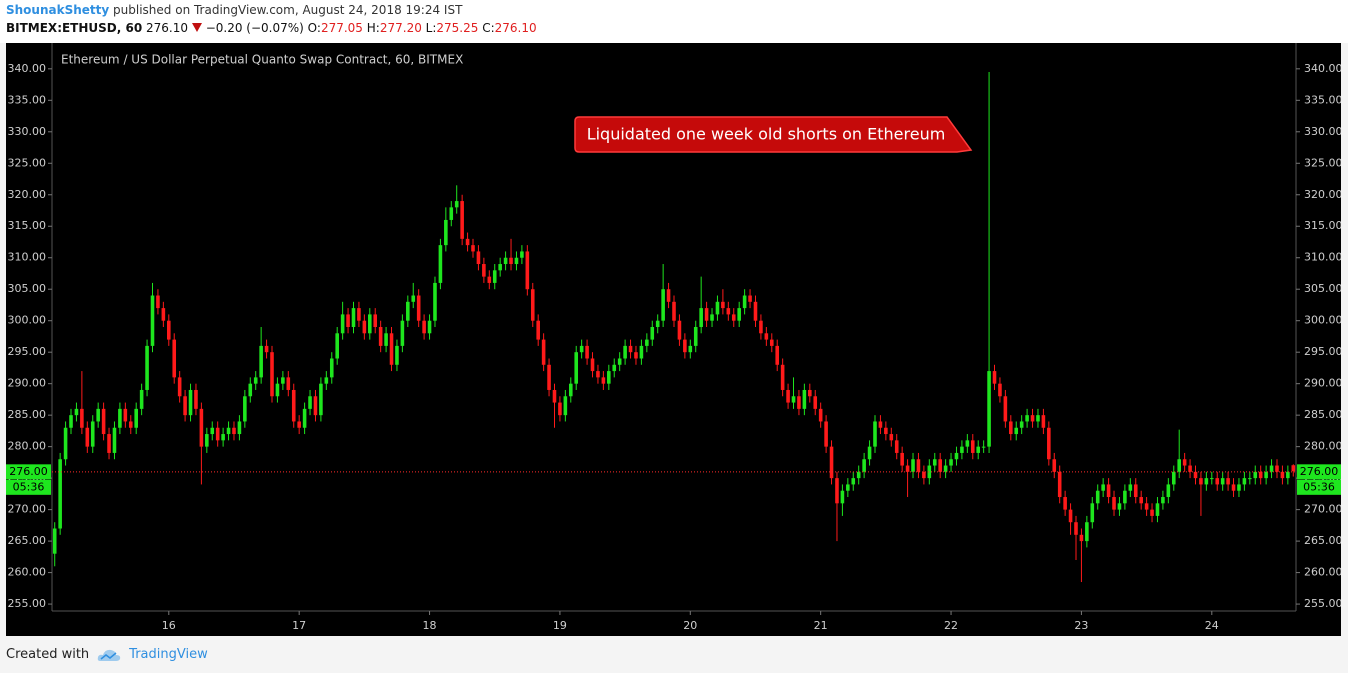 The image size is (1348, 673). What do you see at coordinates (1319, 486) in the screenshot?
I see `countdown: 05:36` at bounding box center [1319, 486].